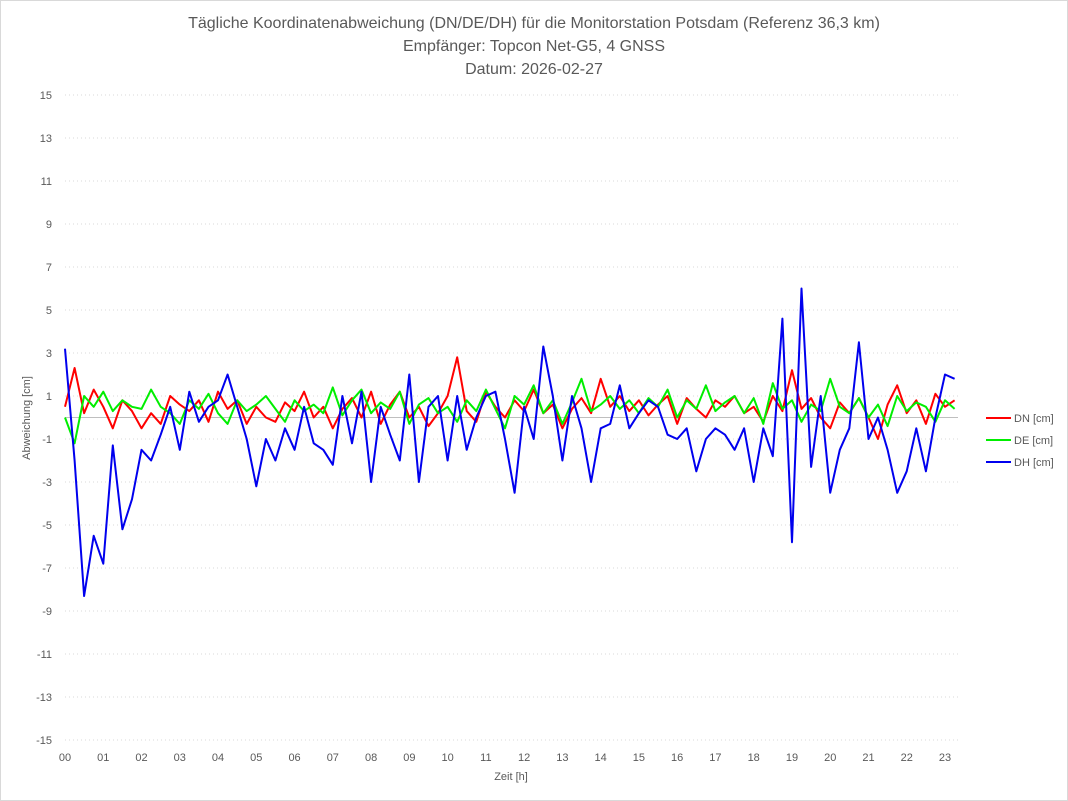  Describe the element at coordinates (945, 758) in the screenshot. I see `x-tick-label: 23` at that location.